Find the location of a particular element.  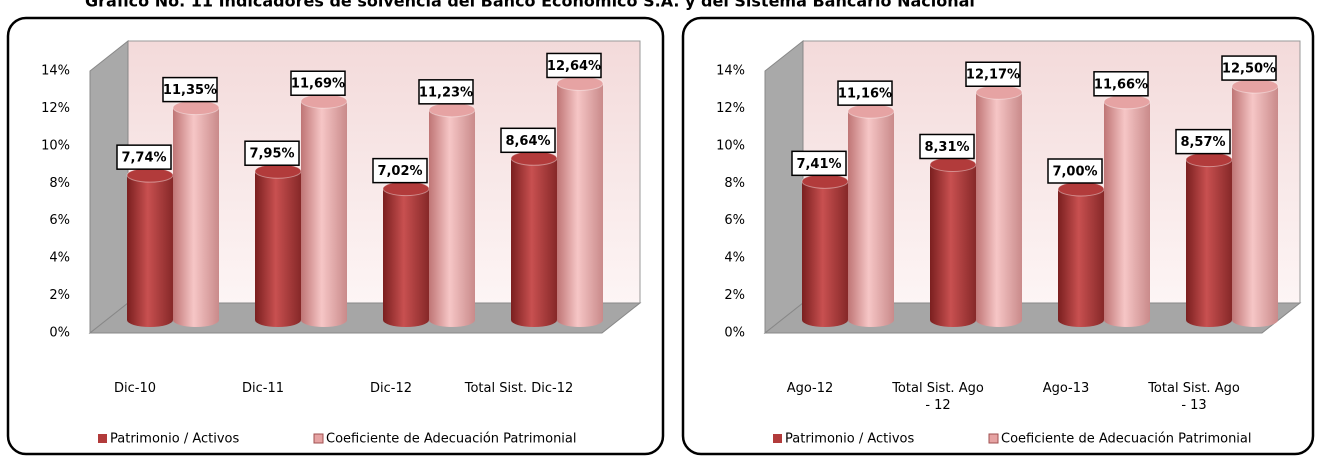

data-label: 7,41% is located at coordinates (818, 164).